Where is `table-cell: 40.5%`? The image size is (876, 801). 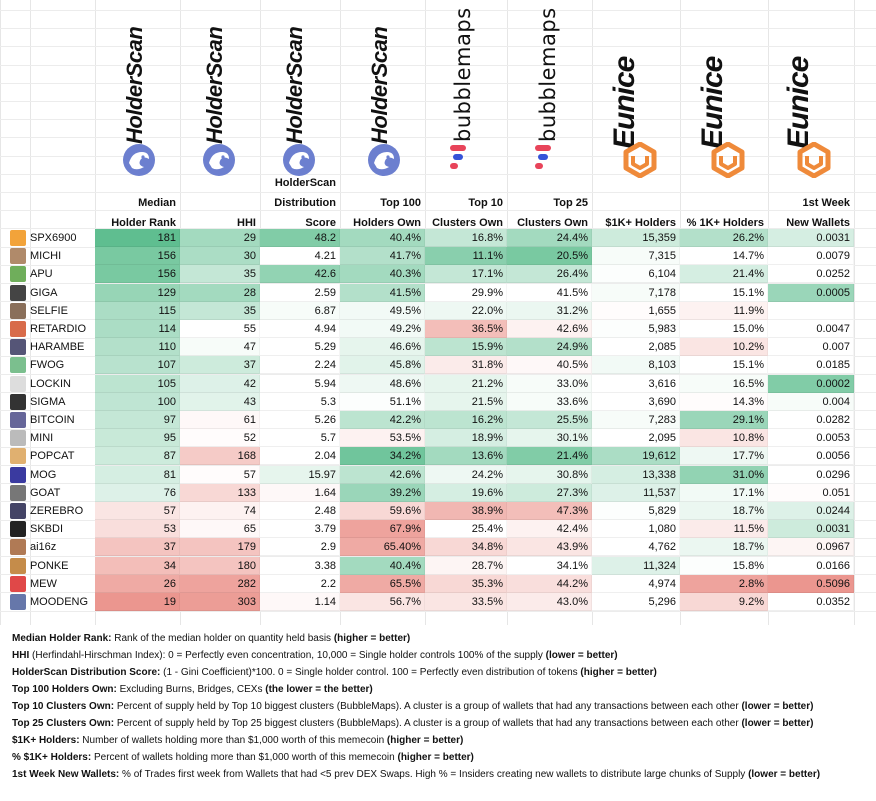
table-cell: 40.5% is located at coordinates (549, 365).